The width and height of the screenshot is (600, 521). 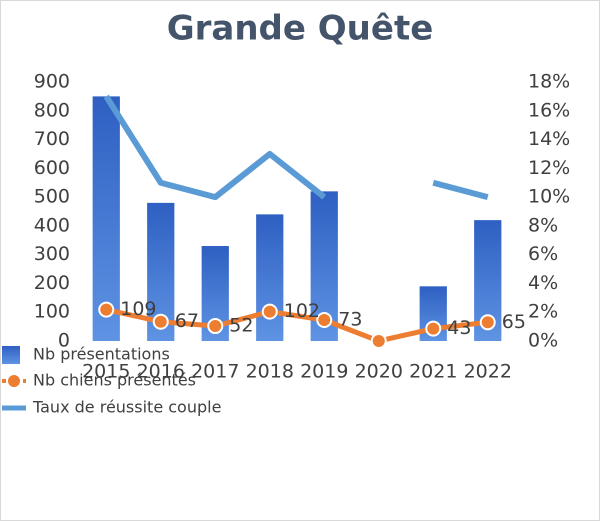 I want to click on x-tick-label: 2022, so click(x=488, y=372).